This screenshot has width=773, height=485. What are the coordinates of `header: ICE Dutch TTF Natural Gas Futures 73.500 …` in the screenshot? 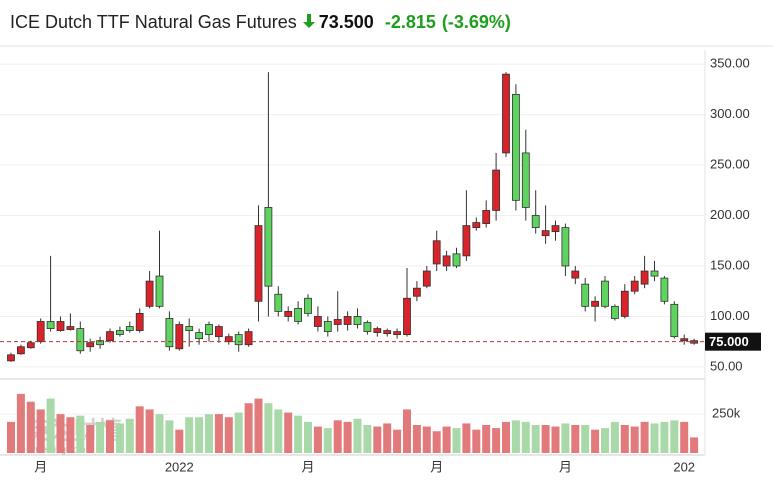 It's located at (263, 22).